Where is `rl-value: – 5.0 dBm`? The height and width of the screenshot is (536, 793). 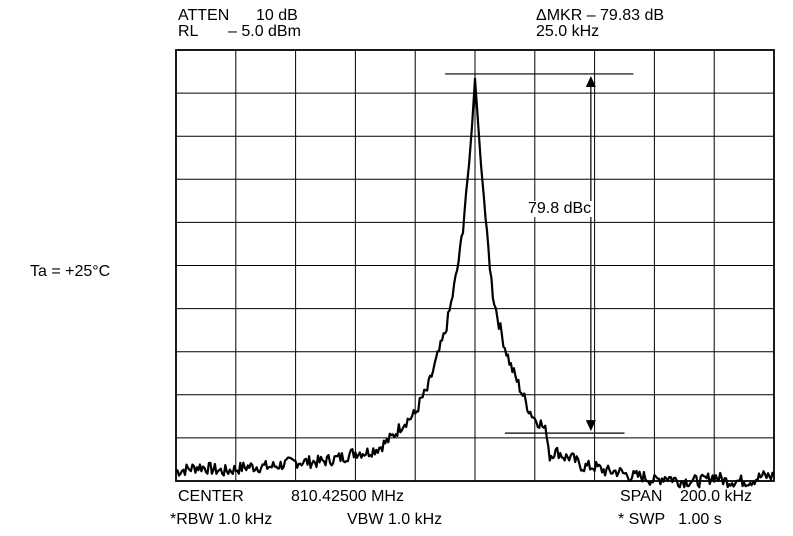
rl-value: – 5.0 dBm is located at coordinates (264, 31).